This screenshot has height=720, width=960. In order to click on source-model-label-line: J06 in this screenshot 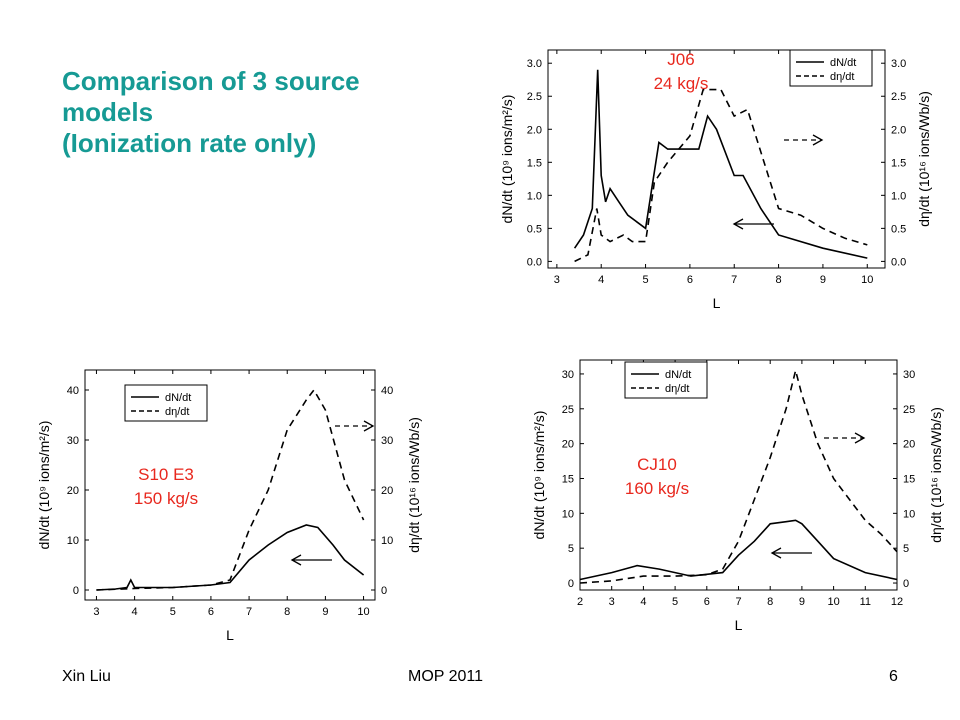, I will do `click(680, 59)`.